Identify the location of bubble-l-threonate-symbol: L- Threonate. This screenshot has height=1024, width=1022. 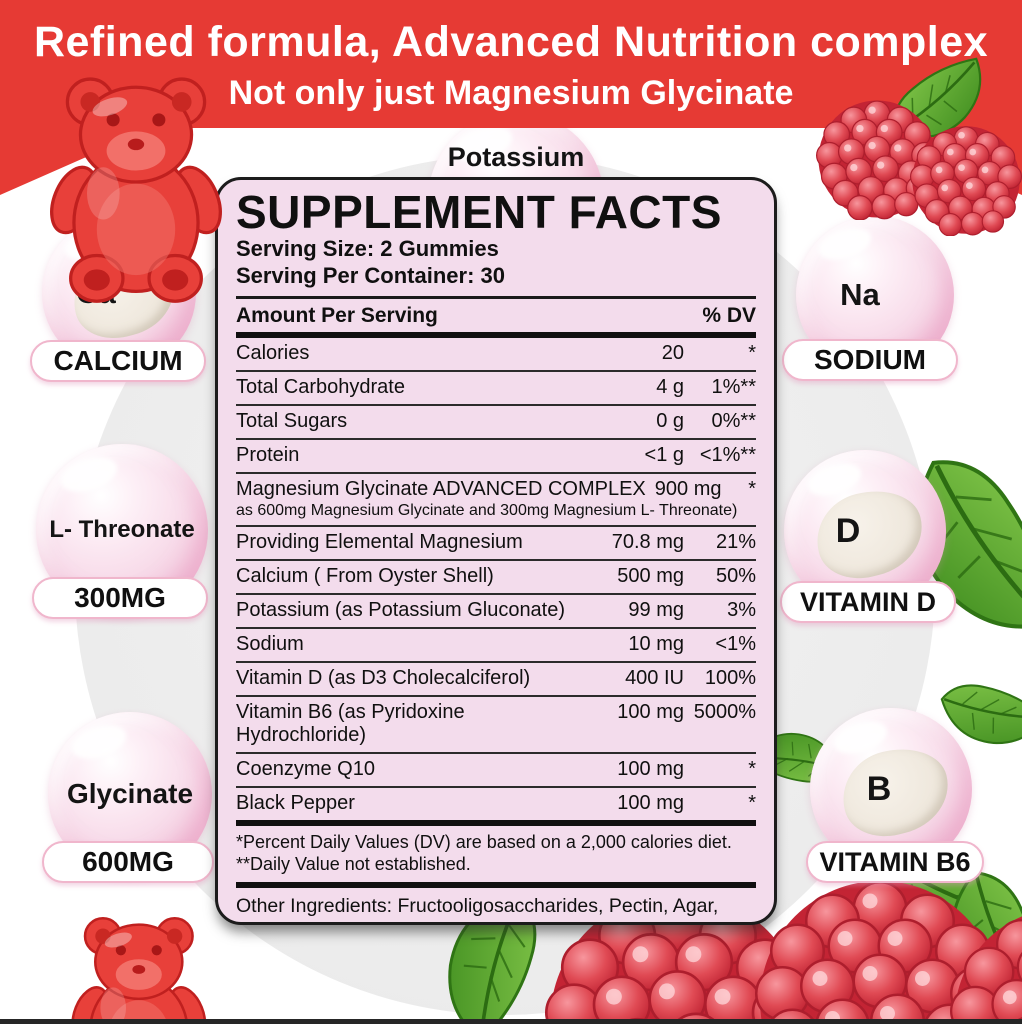
(122, 529).